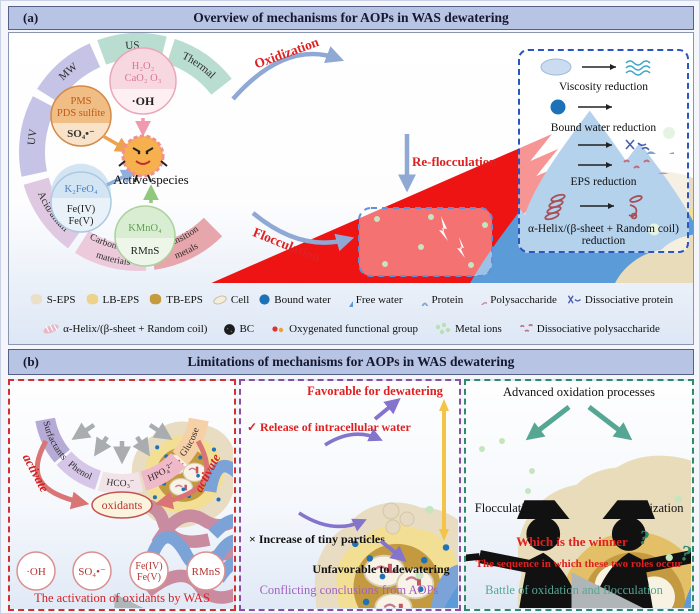  I want to click on dissociative-protein-icon, so click(574, 299).